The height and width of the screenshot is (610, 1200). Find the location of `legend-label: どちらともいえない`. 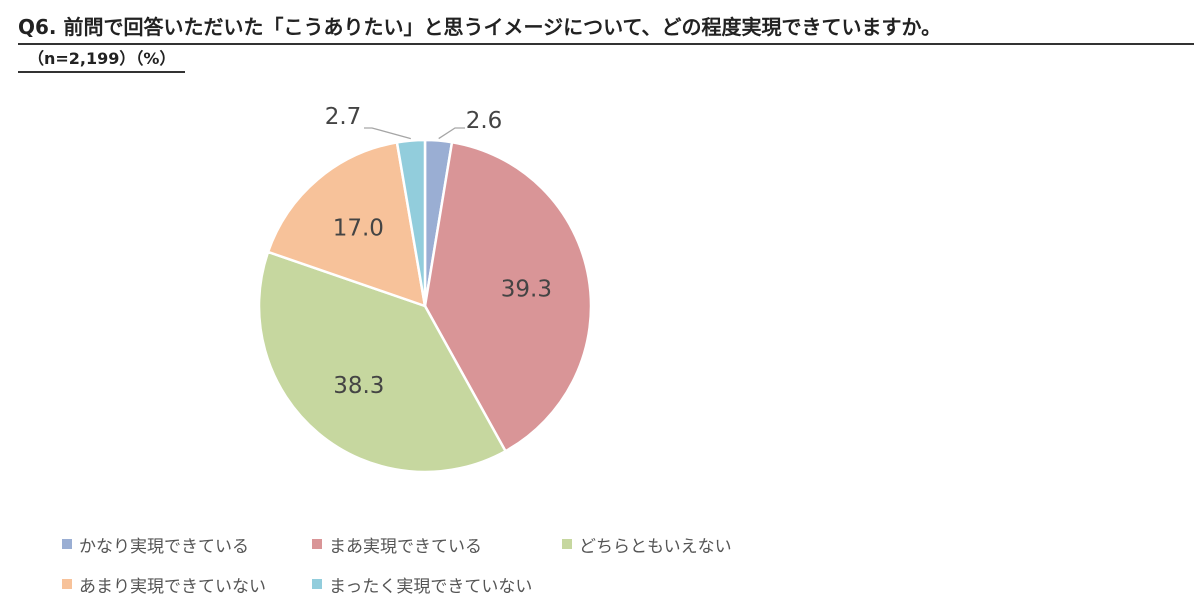

legend-label: どちらともいえない is located at coordinates (655, 546).